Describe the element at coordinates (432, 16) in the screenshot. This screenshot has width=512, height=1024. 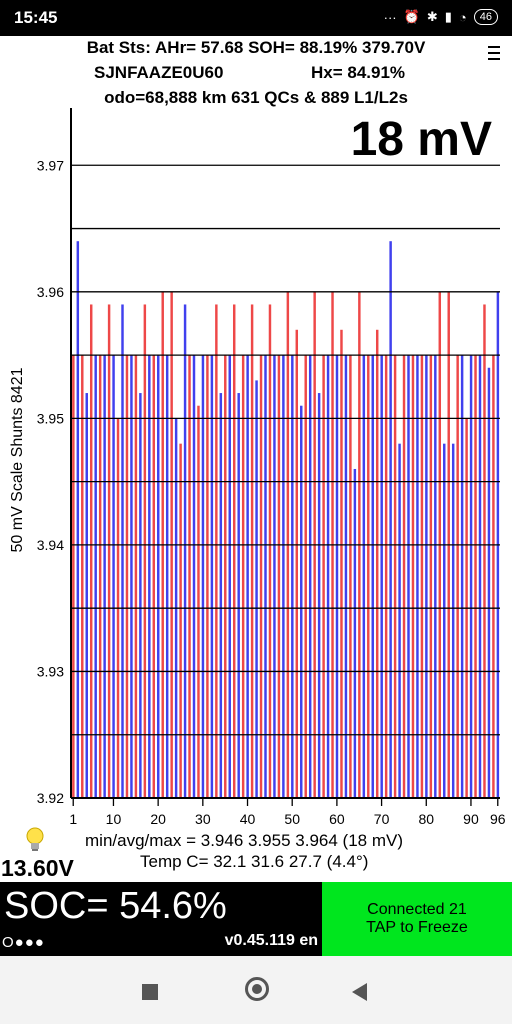
I see `bluetooth-icon: ✱` at that location.